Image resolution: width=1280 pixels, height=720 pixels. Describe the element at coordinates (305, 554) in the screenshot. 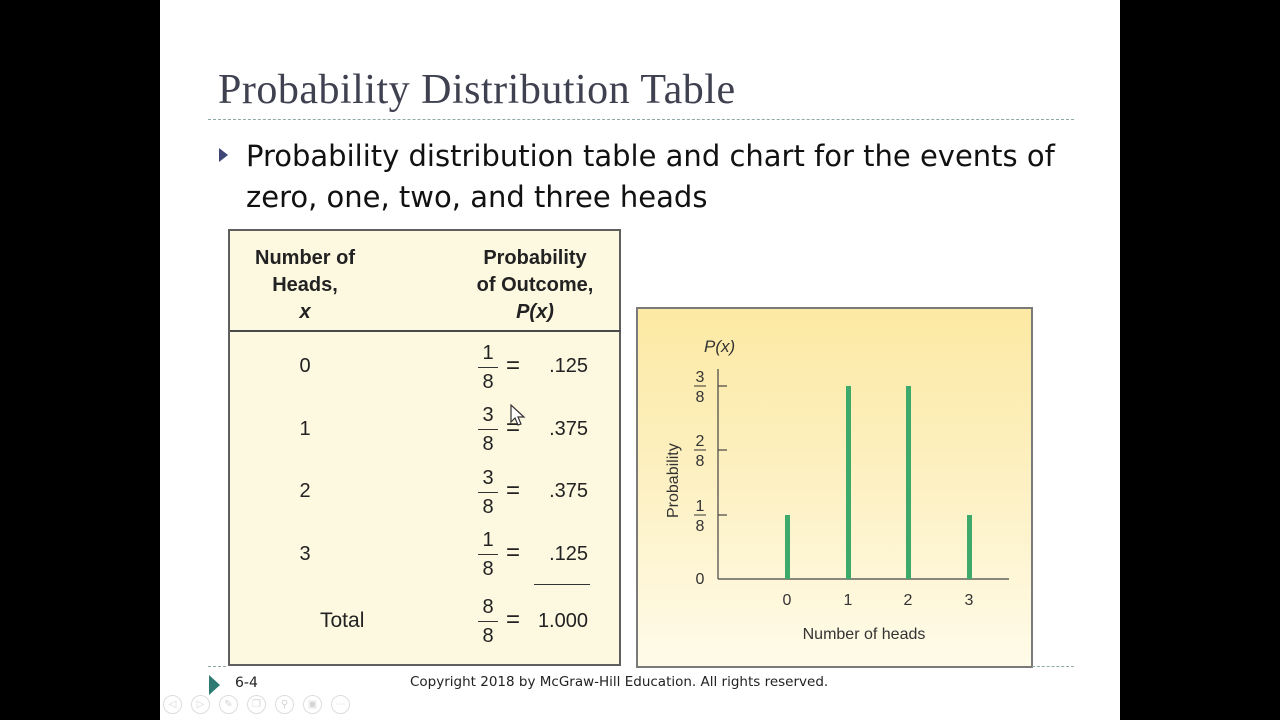

I see `cell-heads: 3` at that location.